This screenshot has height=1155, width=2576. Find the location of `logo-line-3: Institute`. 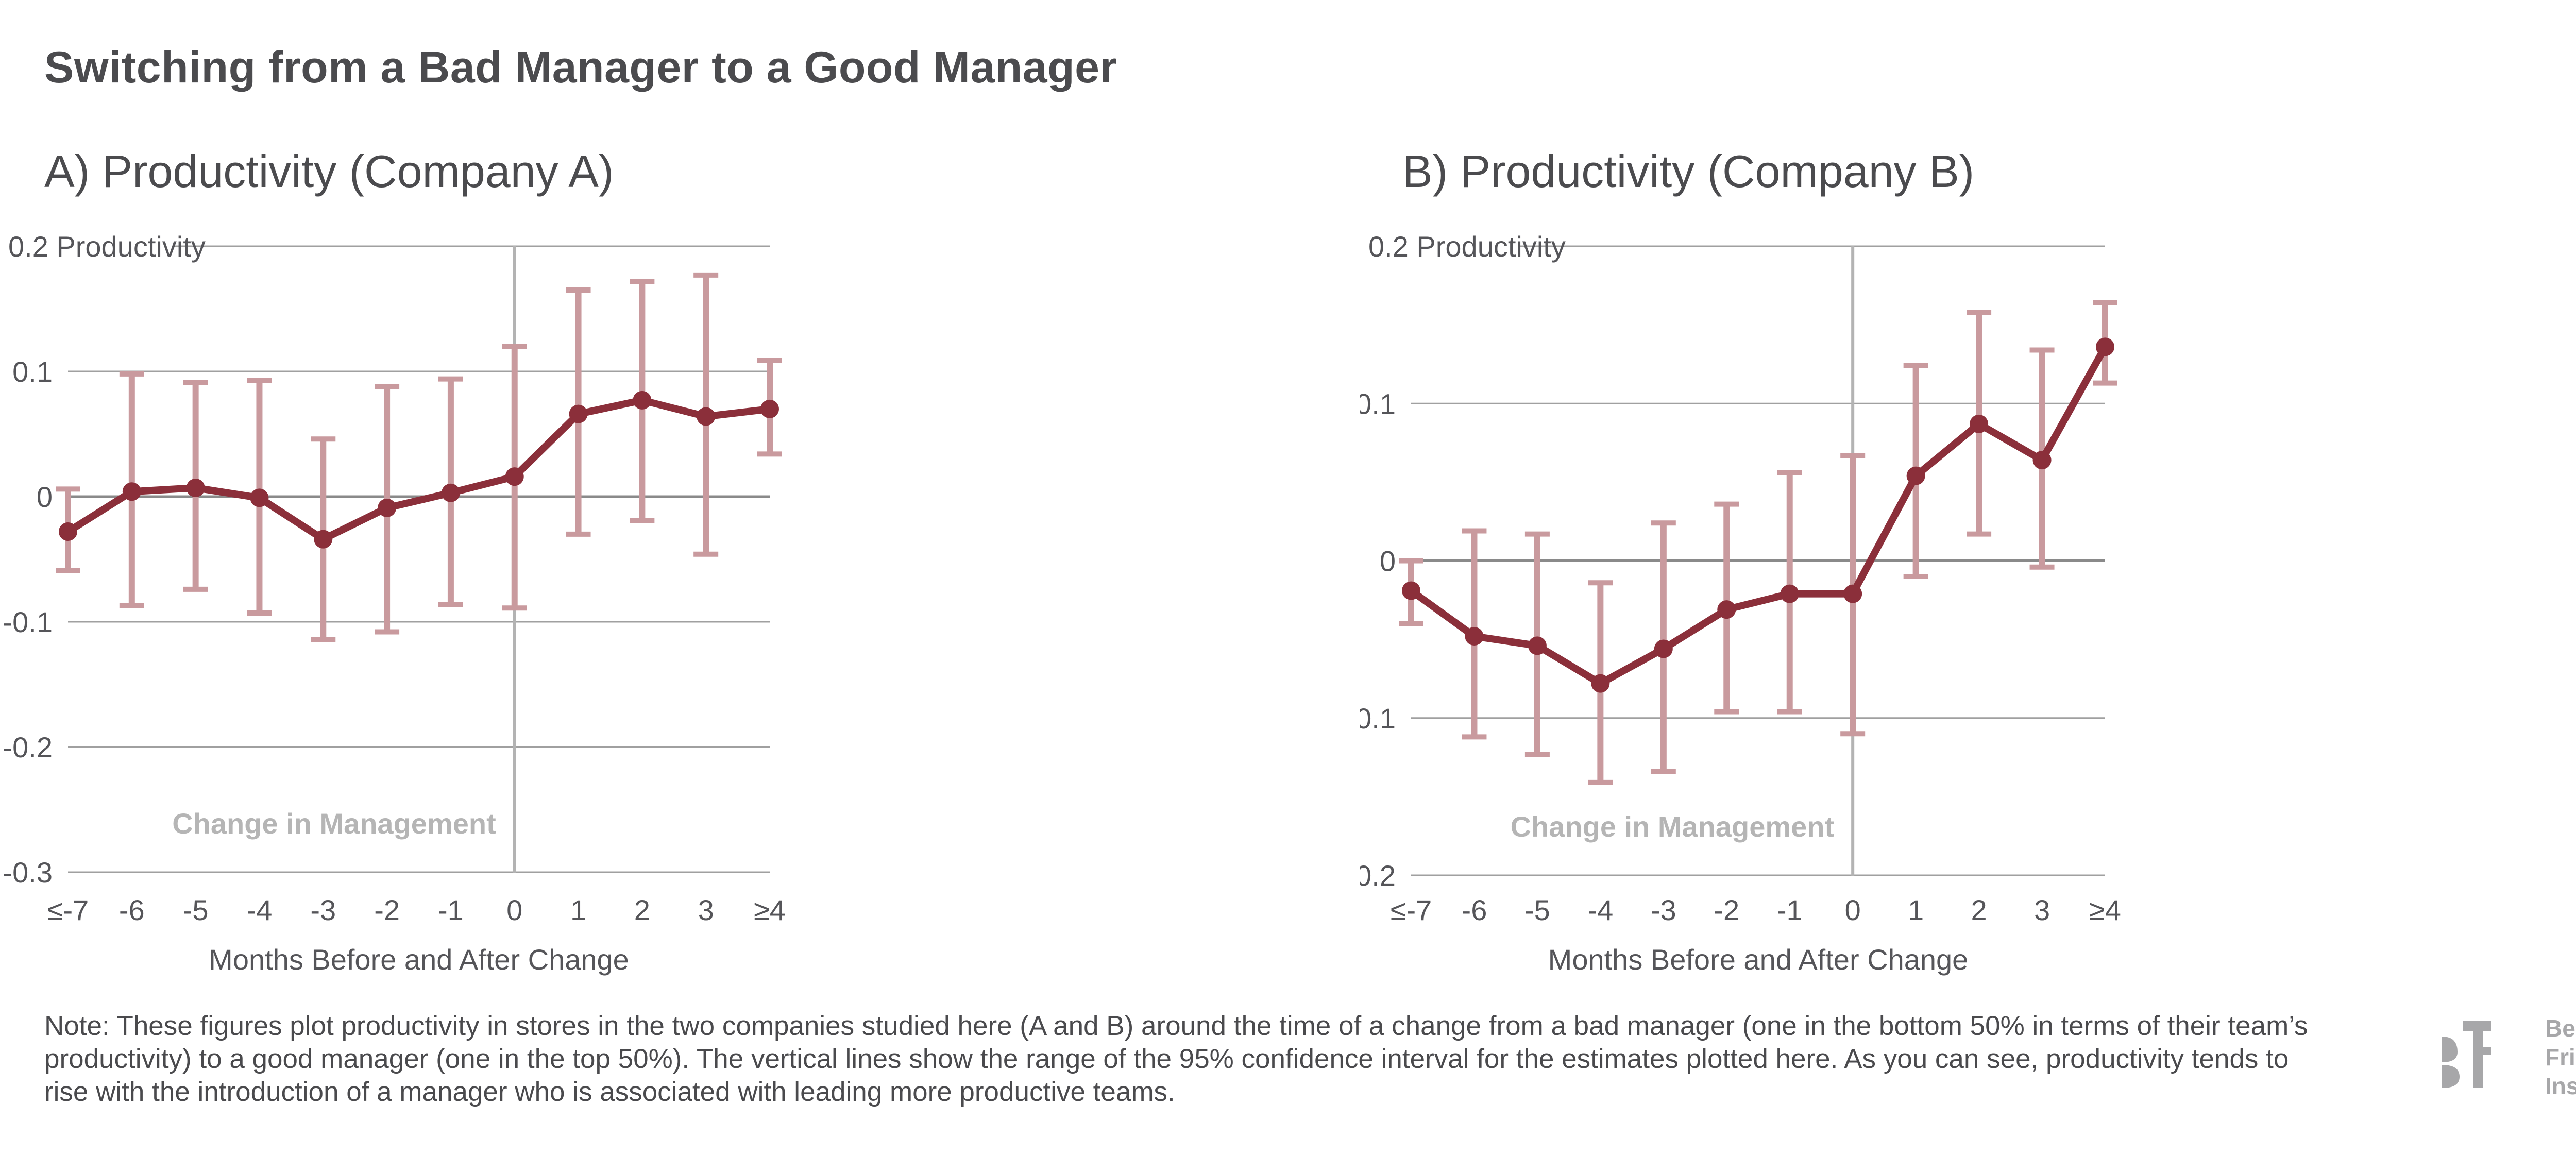

logo-line-3: Institute is located at coordinates (2560, 1086).